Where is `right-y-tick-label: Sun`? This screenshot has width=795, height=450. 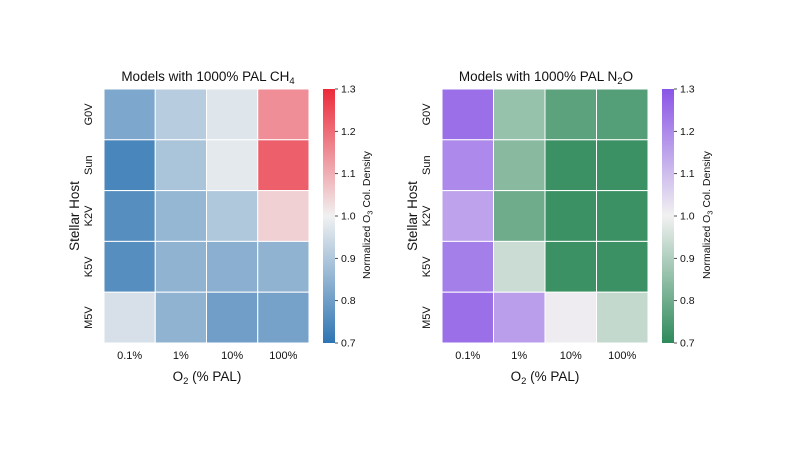
right-y-tick-label: Sun is located at coordinates (427, 165).